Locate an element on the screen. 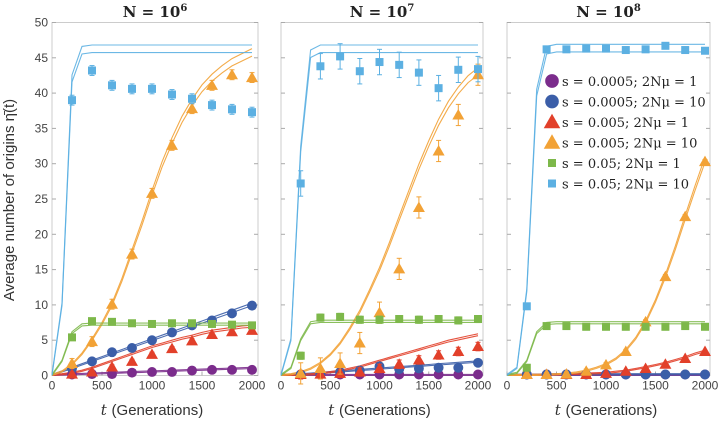 Image resolution: width=719 pixels, height=422 pixels. legend-item-s0005_1: s = 0.0005; 2Nμ = 1 is located at coordinates (621, 82).